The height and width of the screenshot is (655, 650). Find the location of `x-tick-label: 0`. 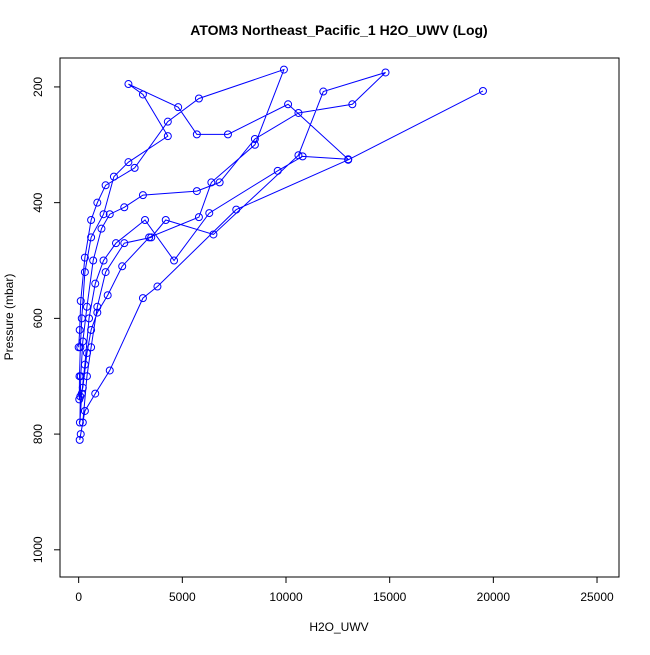

x-tick-label: 0 is located at coordinates (78, 597).